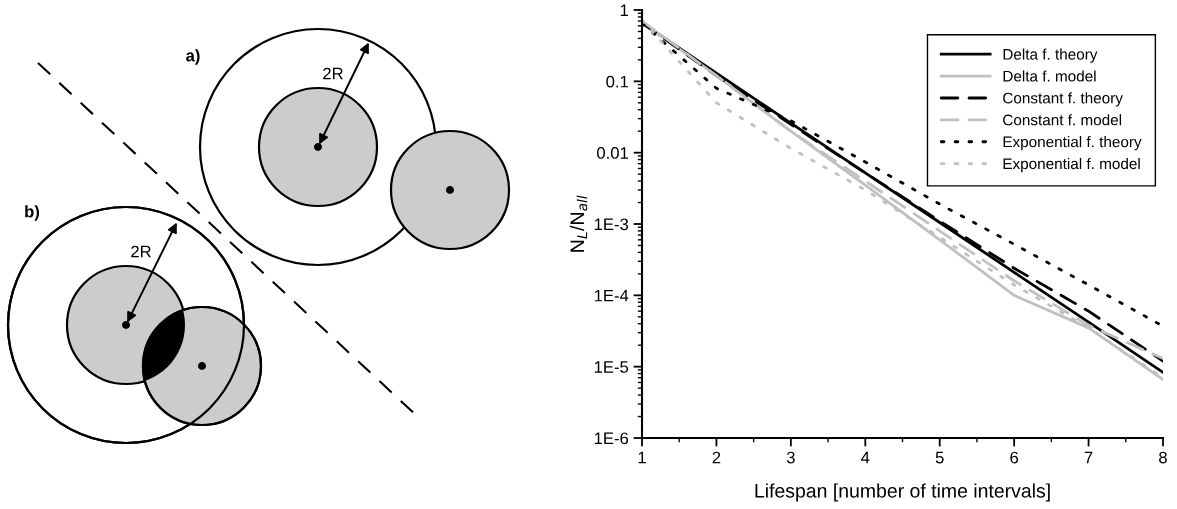  Describe the element at coordinates (1050, 55) in the screenshot. I see `legend-label: Delta f. theory` at that location.